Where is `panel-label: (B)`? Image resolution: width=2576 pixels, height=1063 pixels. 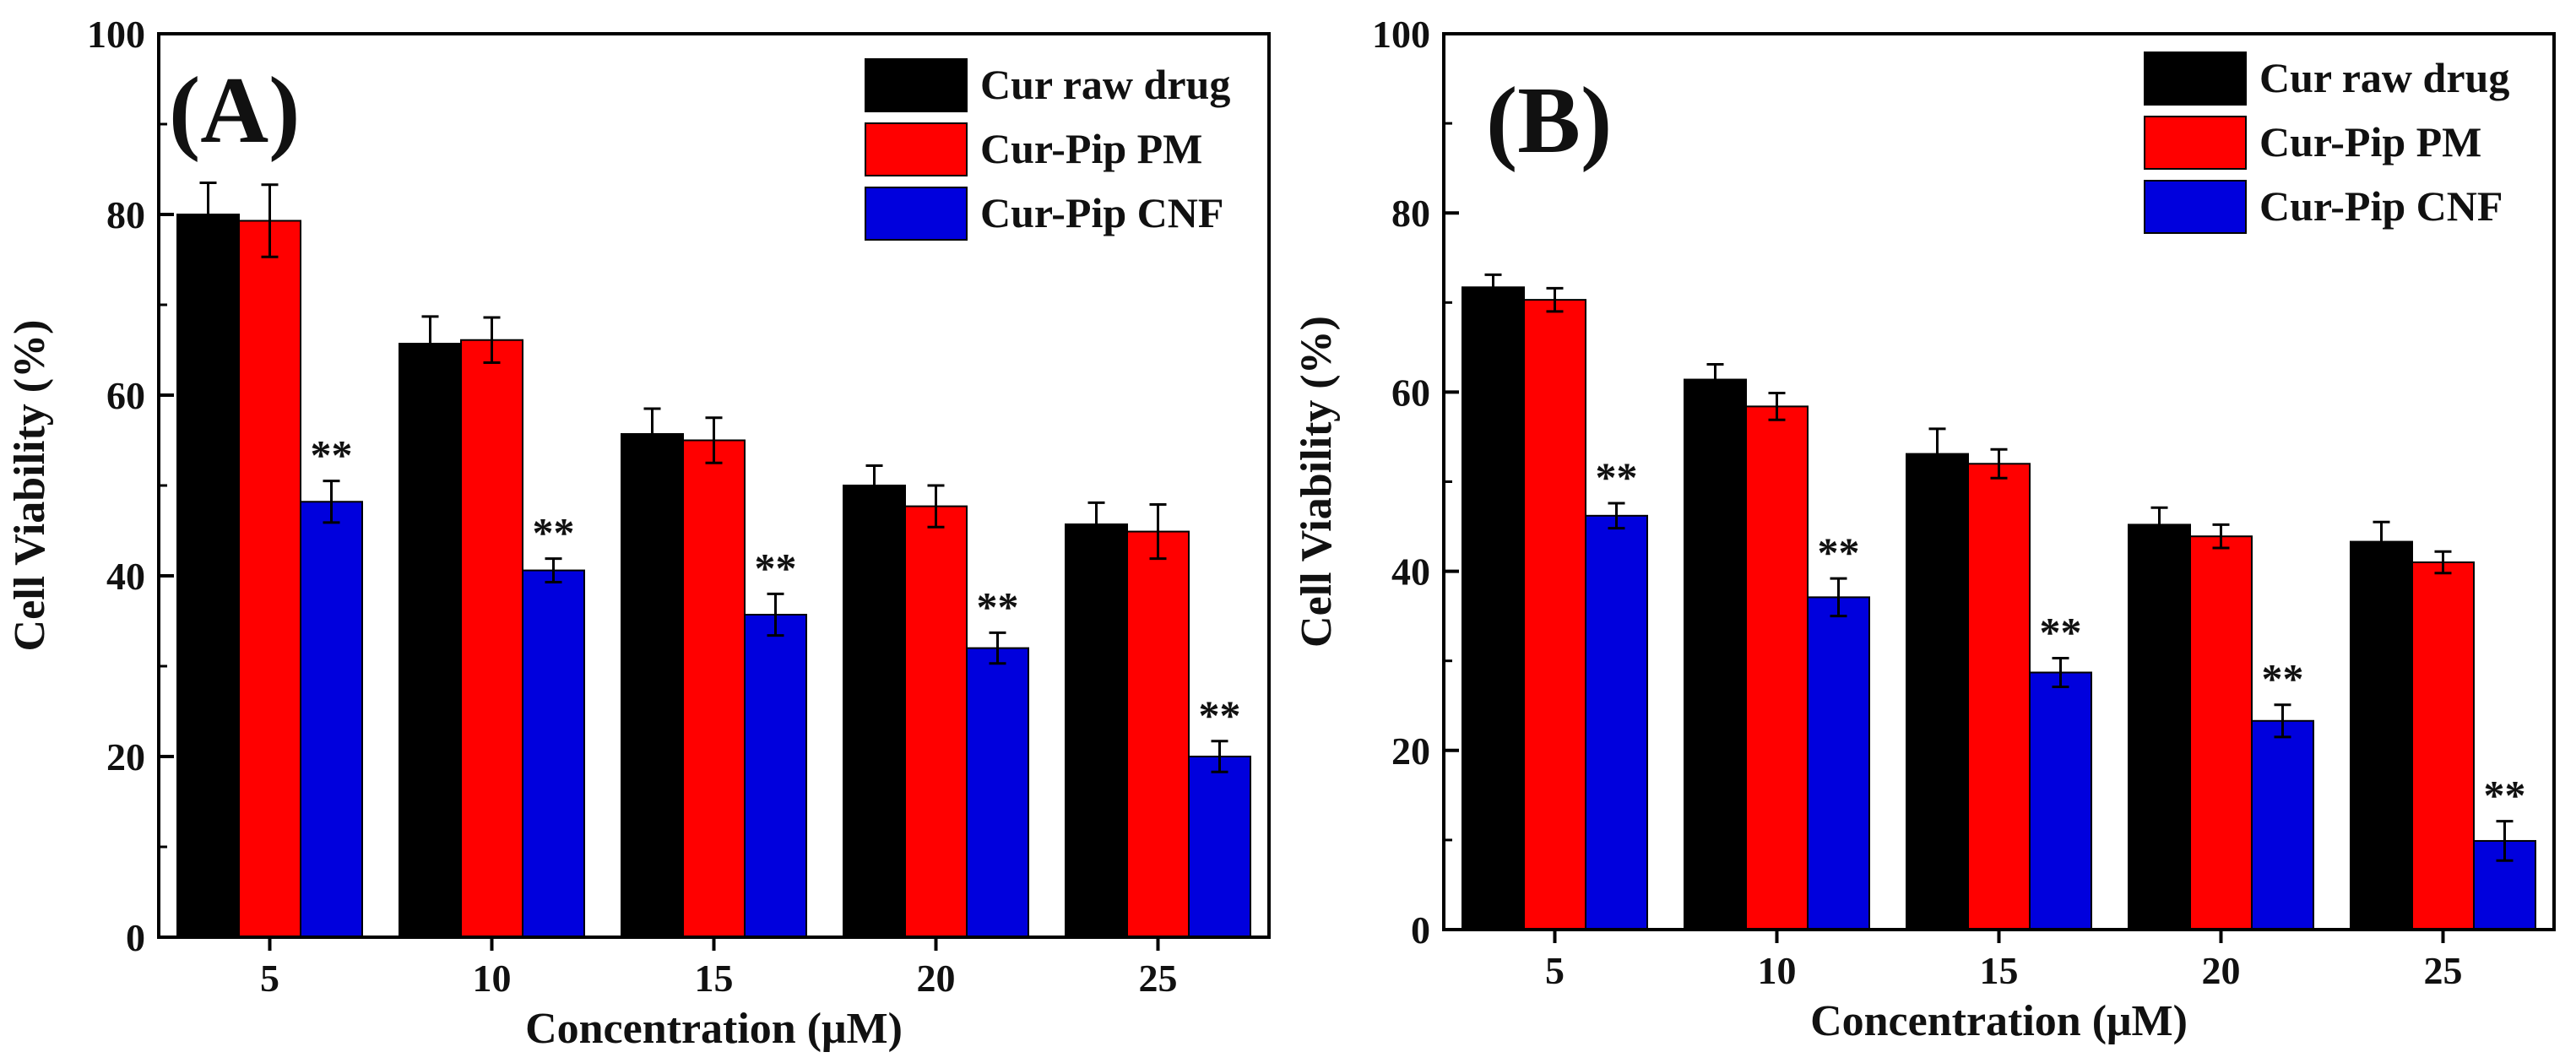
panel-label: (B) is located at coordinates (1549, 120).